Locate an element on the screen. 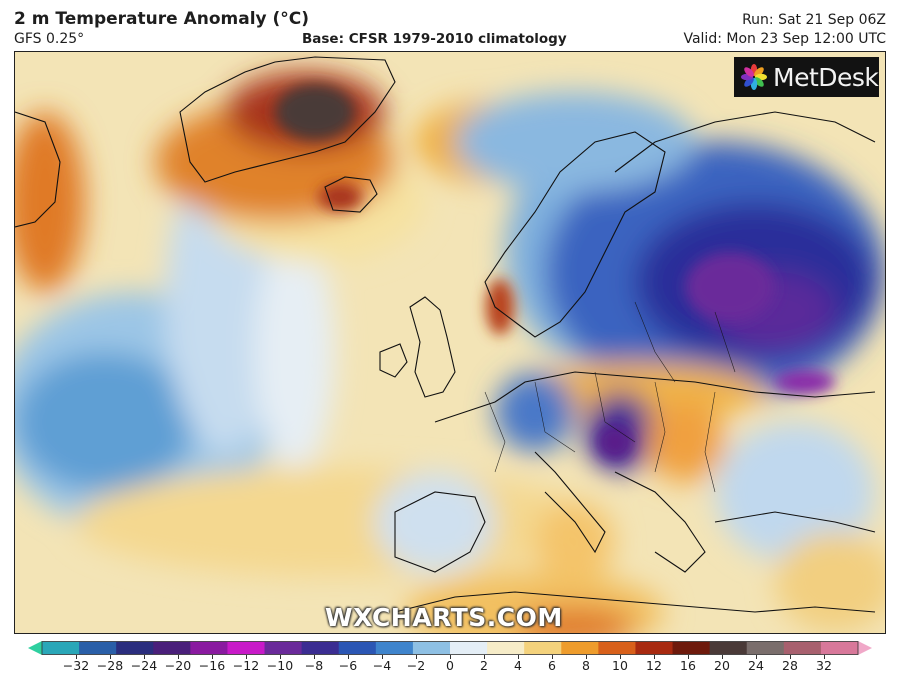 The width and height of the screenshot is (900, 689). metdesk-logo-text: MetDesk is located at coordinates (826, 77).